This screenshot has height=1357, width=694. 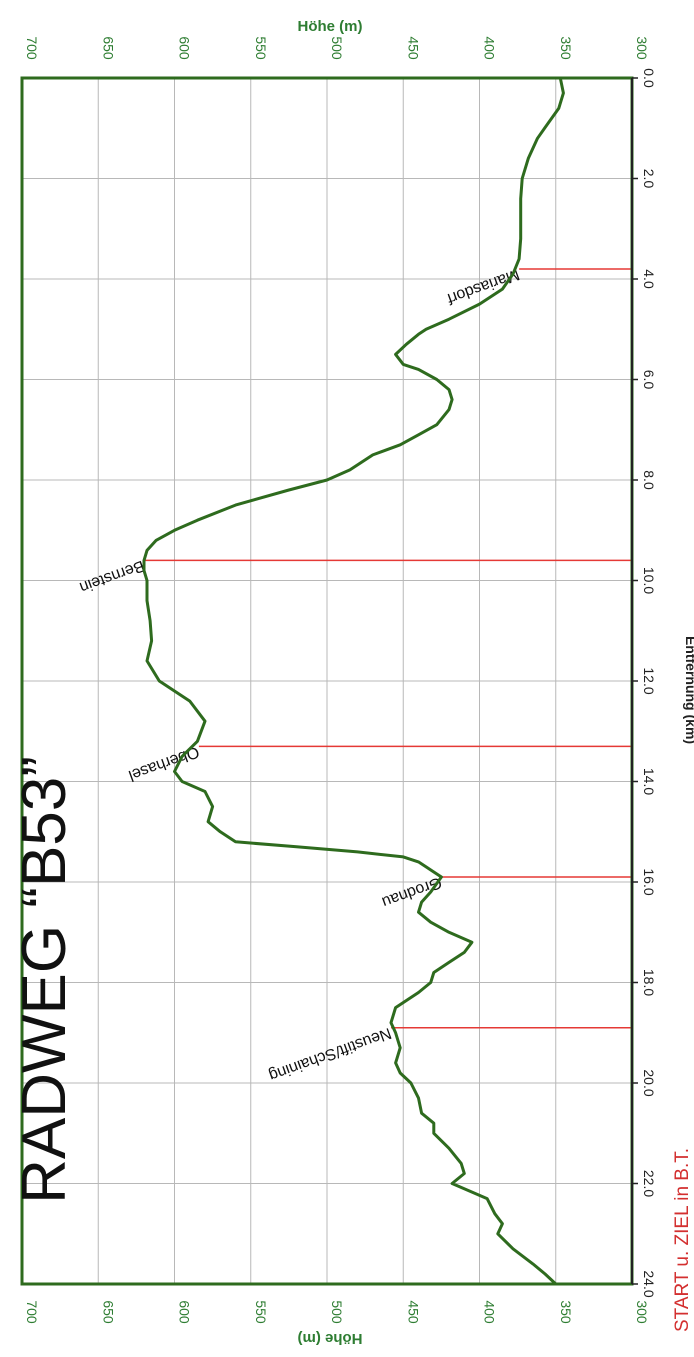 I want to click on x-tick-22.0: 22.0, so click(x=649, y=1183).